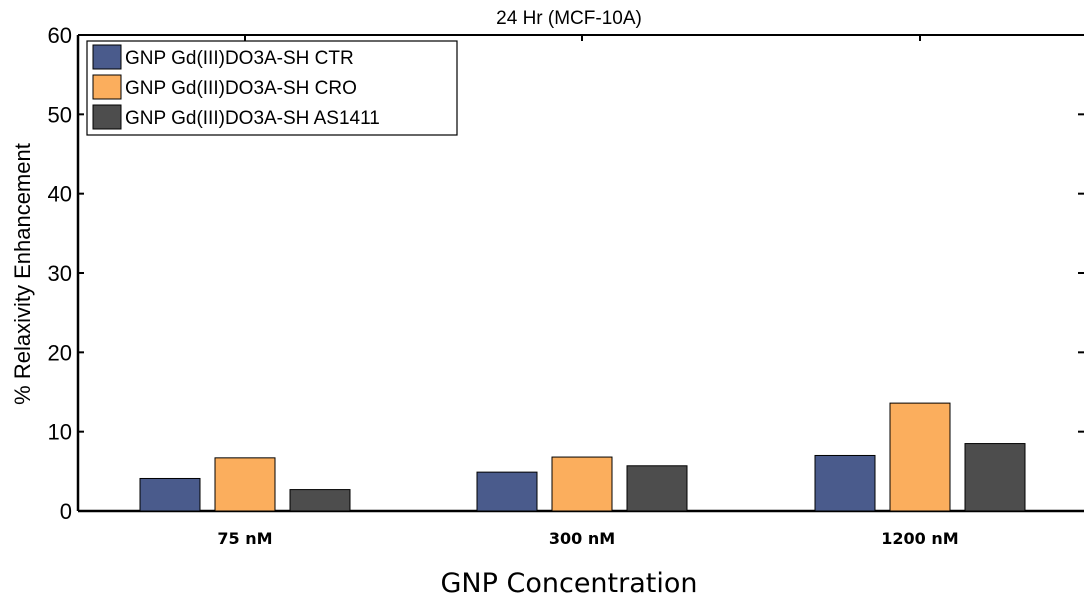 The image size is (1084, 602). I want to click on legend-label: GNP Gd(III)DO3A-SH AS1411, so click(252, 118).